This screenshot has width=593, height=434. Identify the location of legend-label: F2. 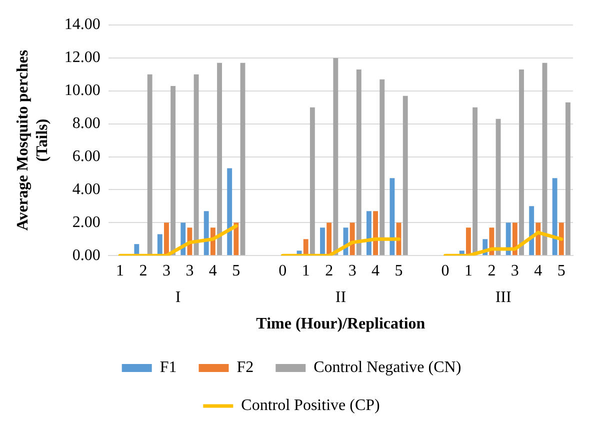
(245, 367).